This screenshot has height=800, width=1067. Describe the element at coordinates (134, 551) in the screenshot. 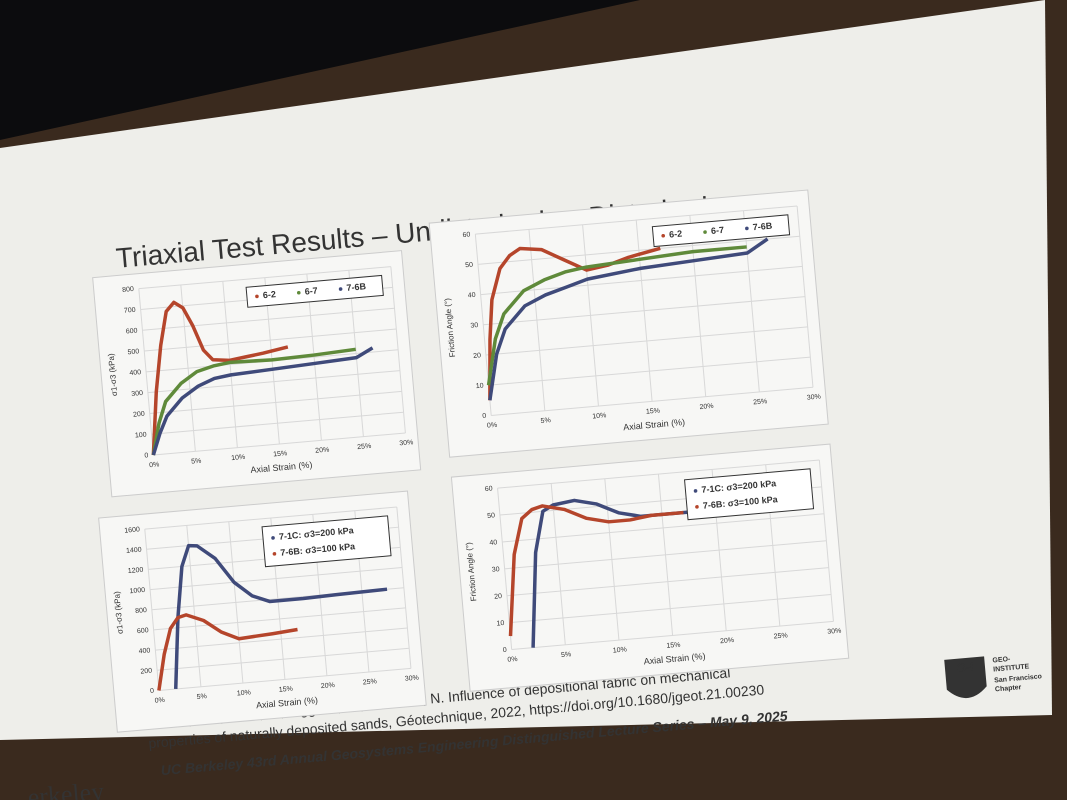

I see `y-tick-label: 1400` at that location.